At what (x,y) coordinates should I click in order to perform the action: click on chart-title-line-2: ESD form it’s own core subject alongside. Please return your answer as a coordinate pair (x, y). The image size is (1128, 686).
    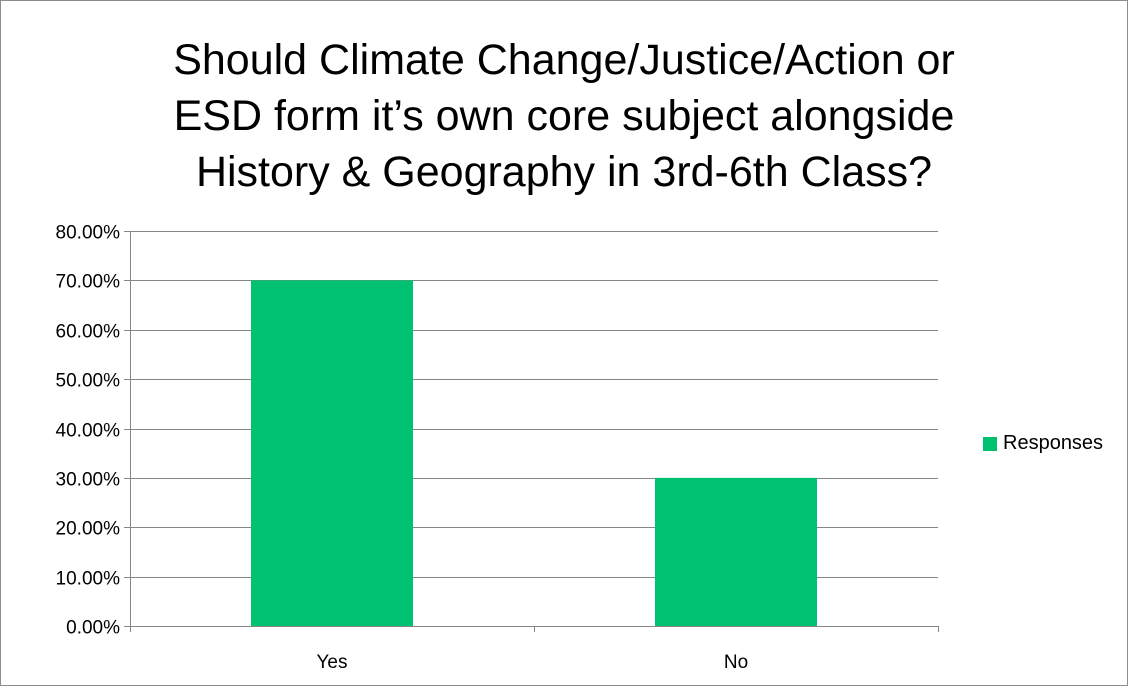
    Looking at the image, I should click on (564, 116).